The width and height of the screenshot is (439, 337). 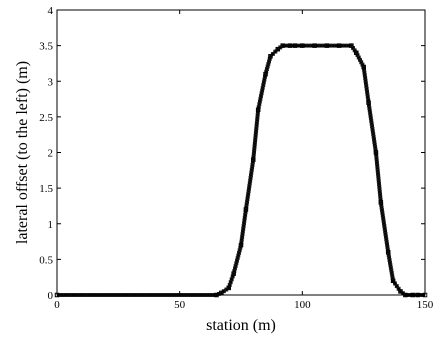 I want to click on y-tick-label: 3, so click(x=51, y=82).